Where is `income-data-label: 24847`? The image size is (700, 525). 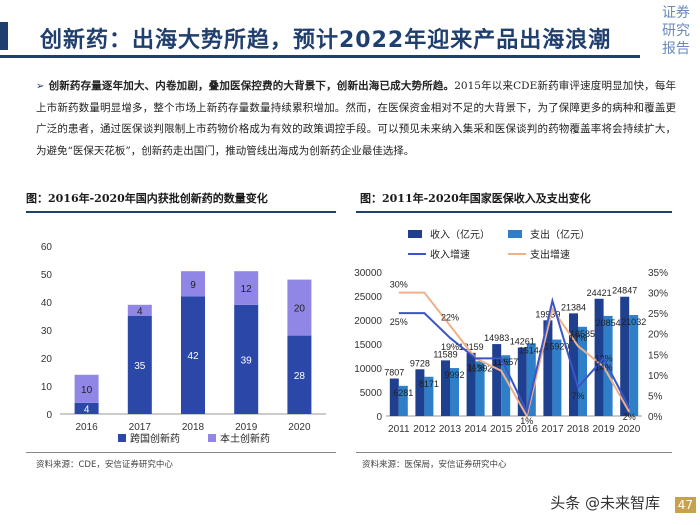 income-data-label: 24847 is located at coordinates (624, 291).